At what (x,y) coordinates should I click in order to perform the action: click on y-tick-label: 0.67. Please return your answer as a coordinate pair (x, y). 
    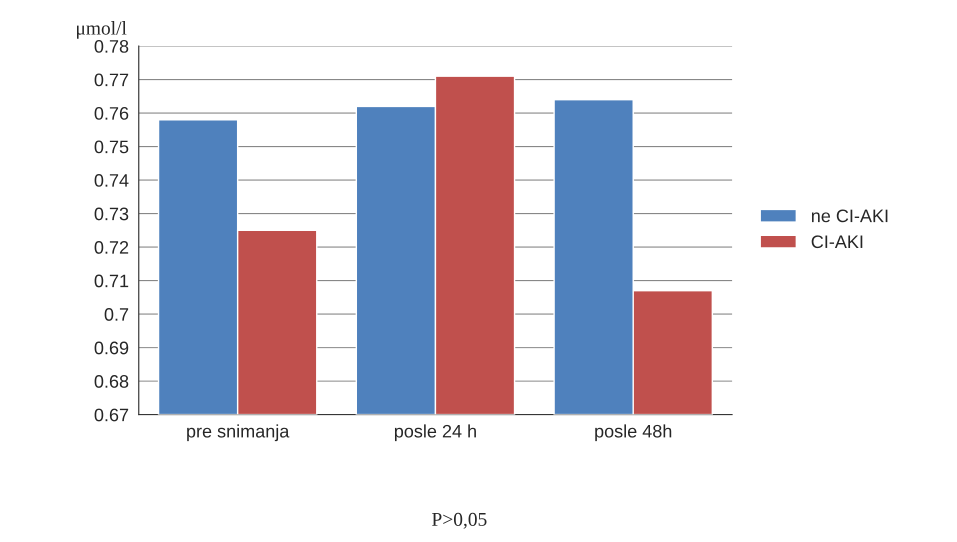
    Looking at the image, I should click on (111, 415).